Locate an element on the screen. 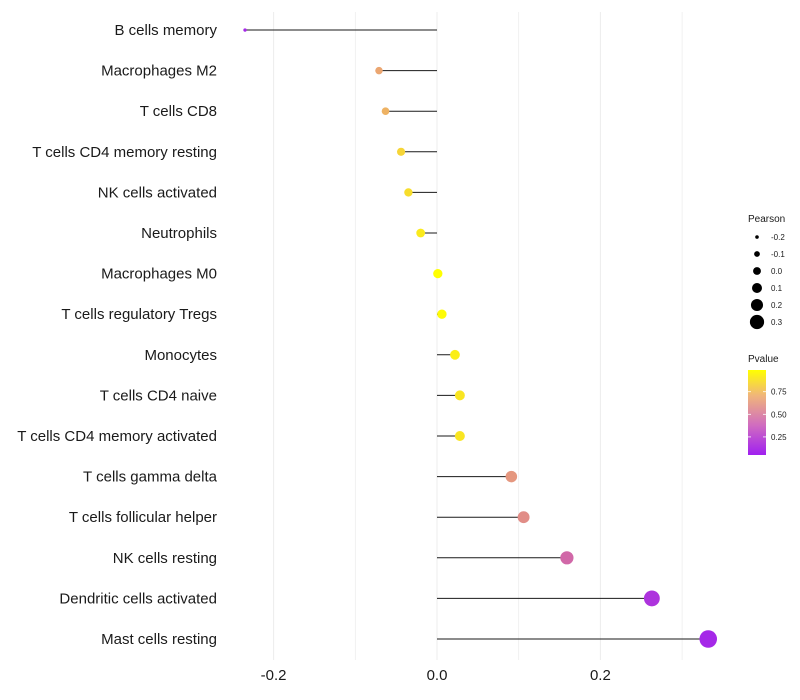 Image resolution: width=800 pixels, height=700 pixels. color-legend-label: 0.75 is located at coordinates (779, 392).